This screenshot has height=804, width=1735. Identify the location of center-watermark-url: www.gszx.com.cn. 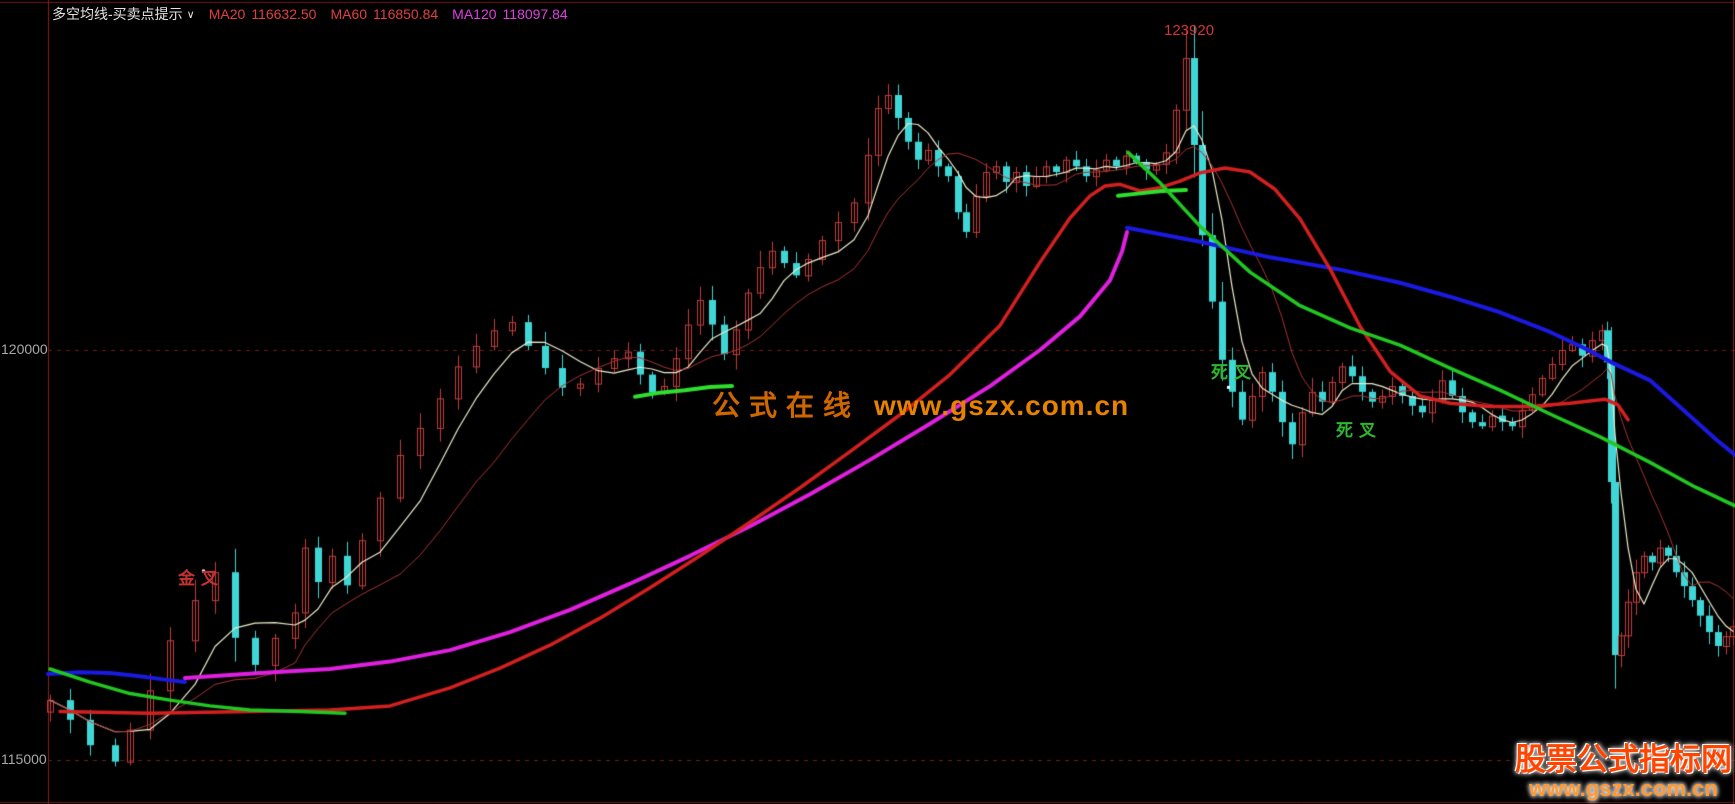
(1002, 405).